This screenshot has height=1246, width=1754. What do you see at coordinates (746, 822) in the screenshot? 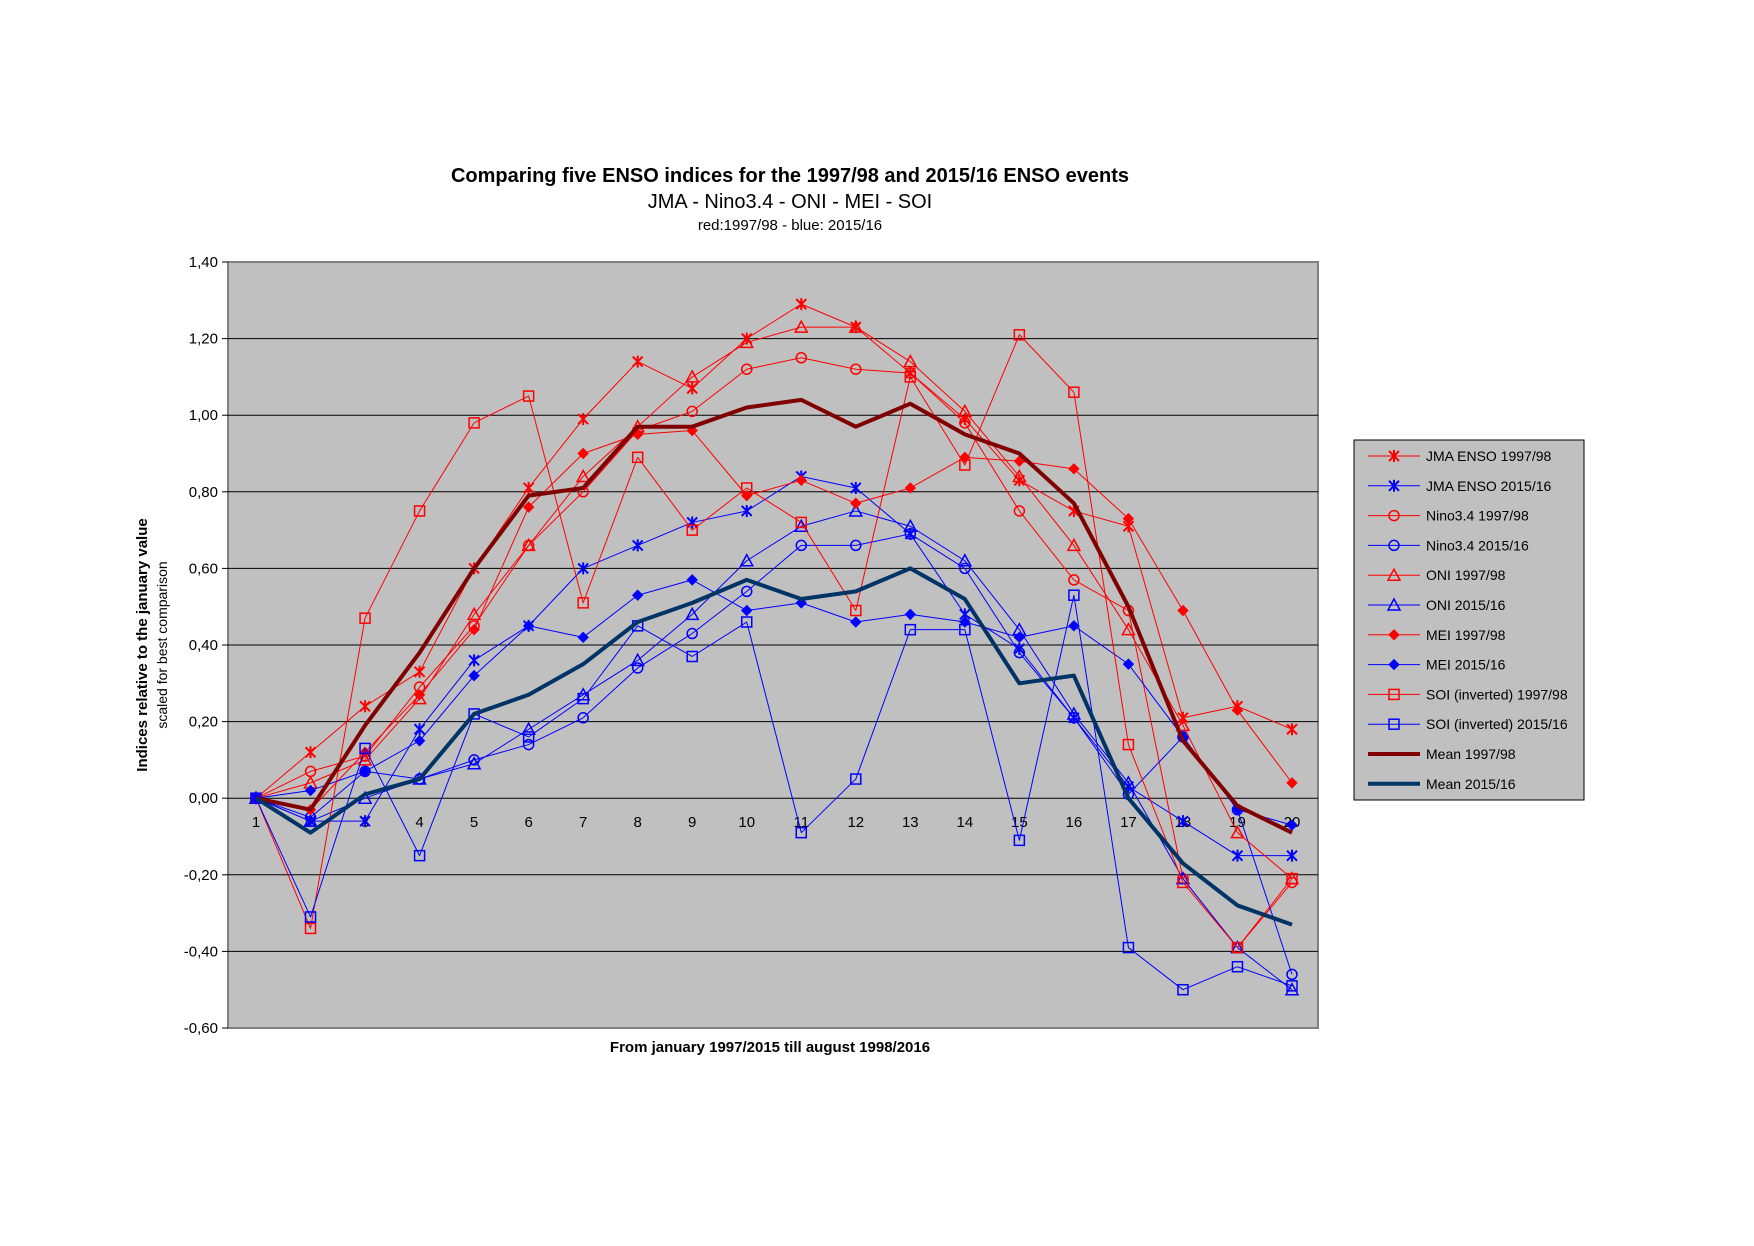
I see `x-tick-label: 10` at bounding box center [746, 822].